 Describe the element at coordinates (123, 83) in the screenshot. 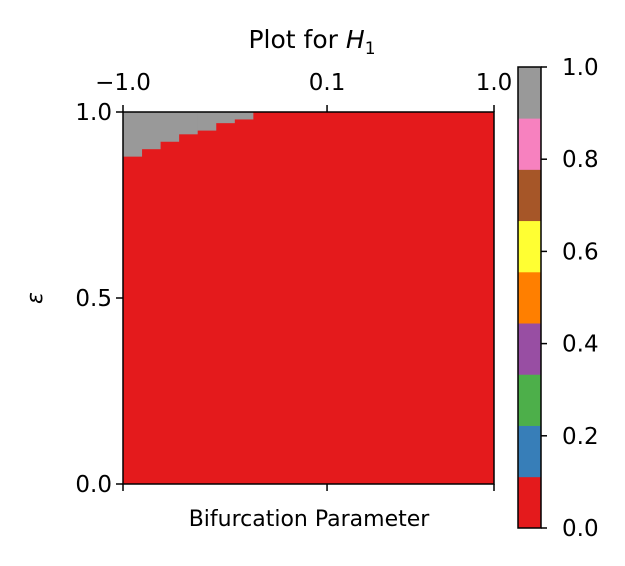

I see `x-tick-label: −1.0` at that location.